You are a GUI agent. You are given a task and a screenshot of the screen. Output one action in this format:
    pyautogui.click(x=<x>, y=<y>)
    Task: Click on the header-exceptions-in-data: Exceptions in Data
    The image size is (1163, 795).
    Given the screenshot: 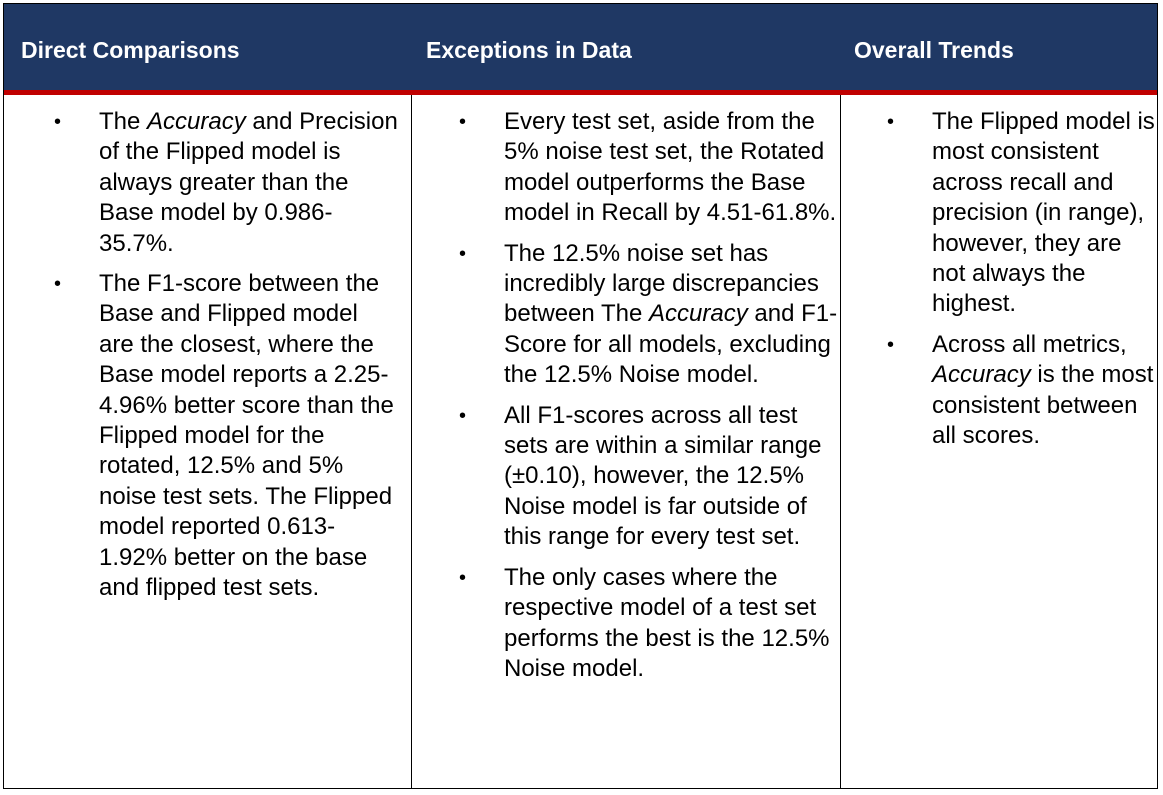 What is the action you would take?
    pyautogui.click(x=529, y=50)
    